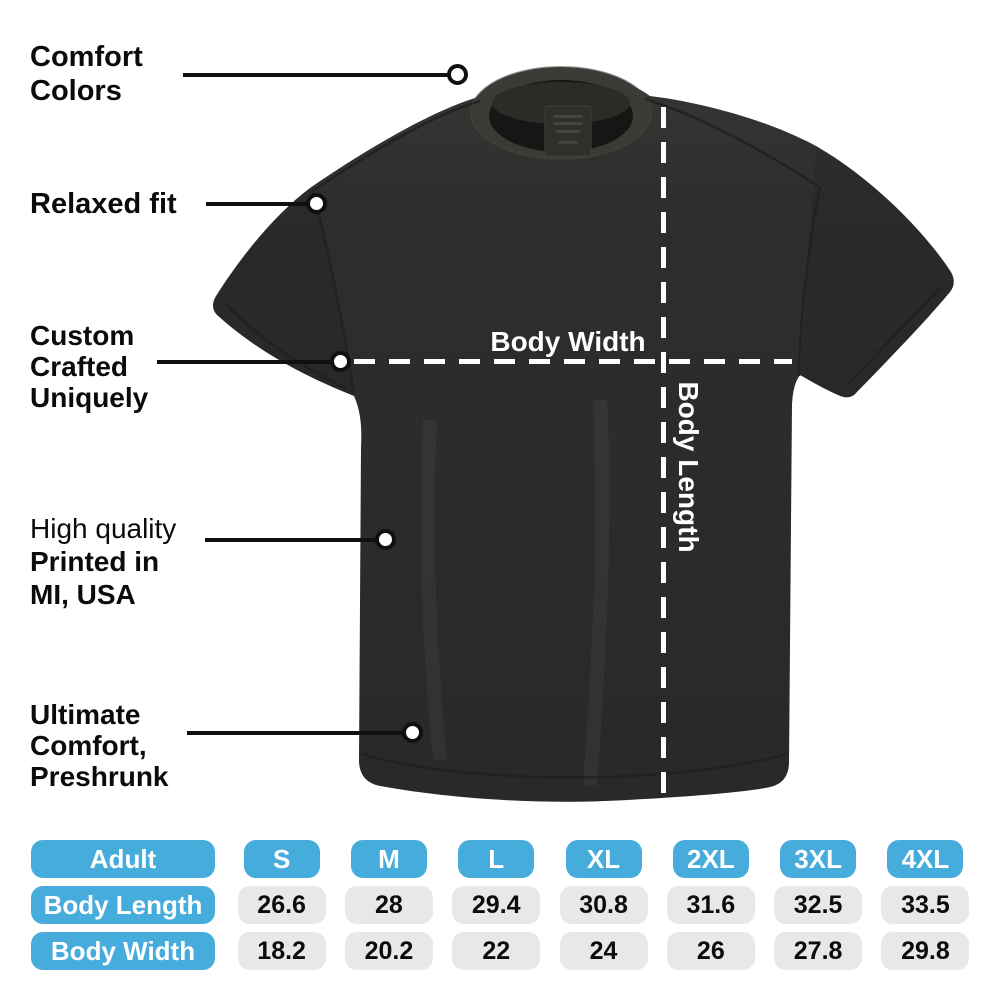 This screenshot has width=1000, height=1000. I want to click on right-sleeve, so click(877, 272).